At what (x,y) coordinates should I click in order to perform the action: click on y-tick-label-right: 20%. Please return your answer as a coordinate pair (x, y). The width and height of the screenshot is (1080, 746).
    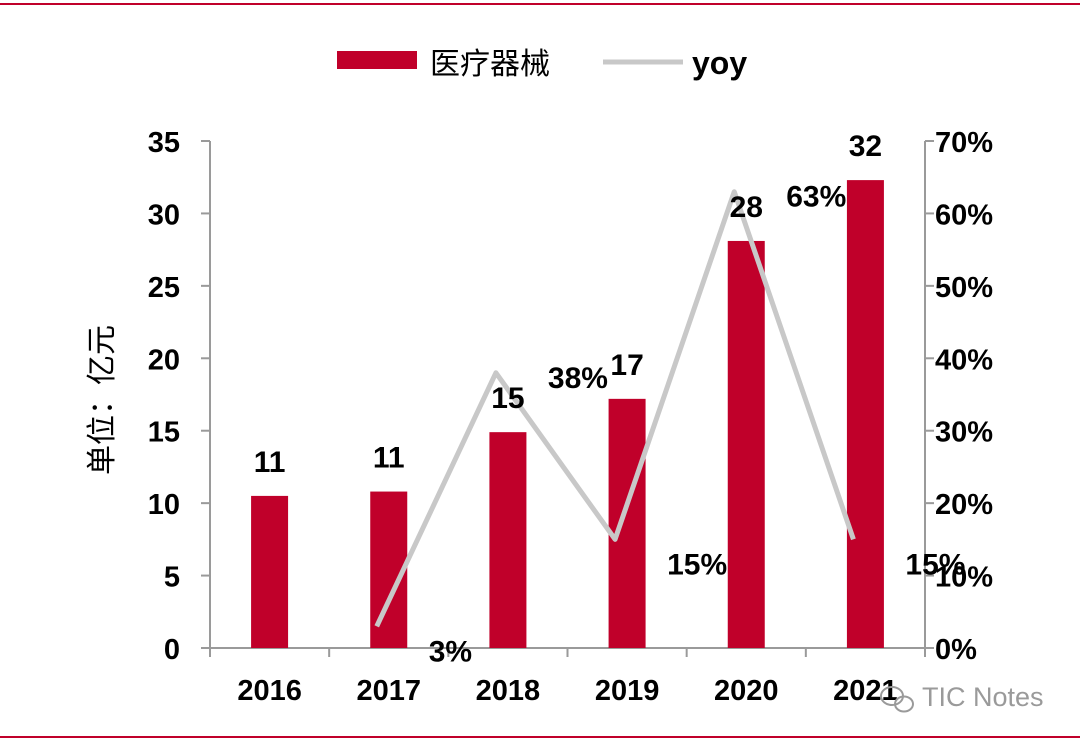
    Looking at the image, I should click on (964, 505).